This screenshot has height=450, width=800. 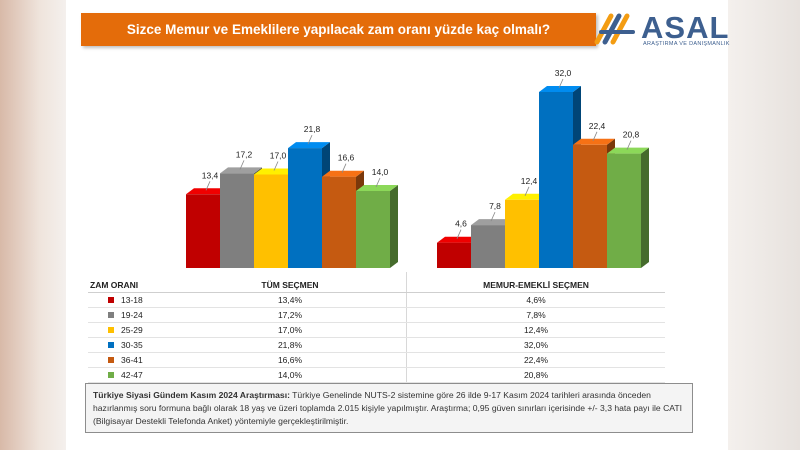 What do you see at coordinates (686, 44) in the screenshot?
I see `logo-subtitle: ARAŞTIRMA VE DANIŞMANLIK` at bounding box center [686, 44].